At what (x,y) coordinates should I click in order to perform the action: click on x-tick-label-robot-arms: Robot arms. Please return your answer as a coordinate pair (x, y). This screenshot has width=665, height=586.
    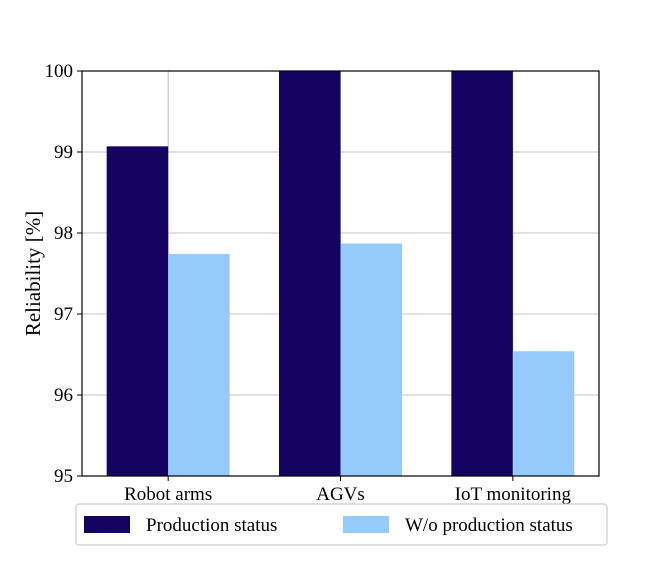
    Looking at the image, I should click on (168, 494).